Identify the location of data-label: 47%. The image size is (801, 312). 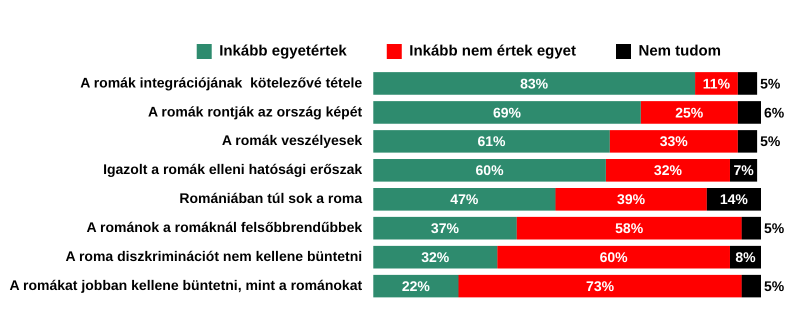
(464, 199).